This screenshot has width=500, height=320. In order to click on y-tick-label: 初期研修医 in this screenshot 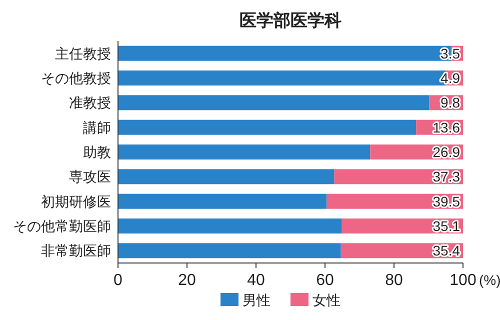, I will do `click(76, 201)`.